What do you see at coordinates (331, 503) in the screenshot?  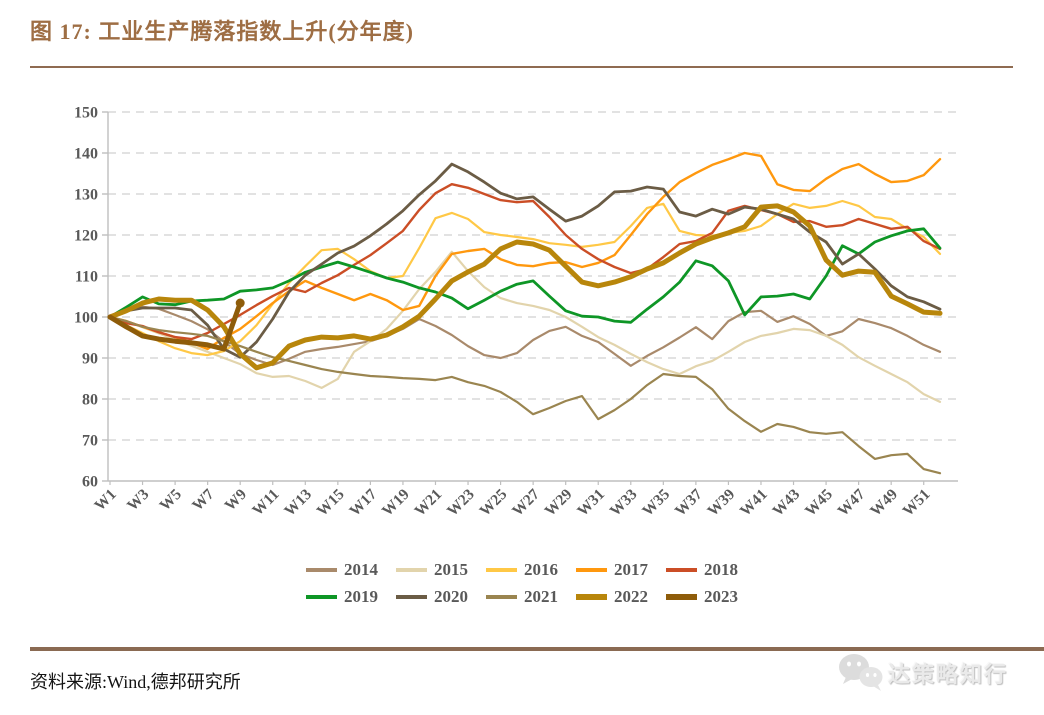 I see `x-tick-label: W15` at bounding box center [331, 503].